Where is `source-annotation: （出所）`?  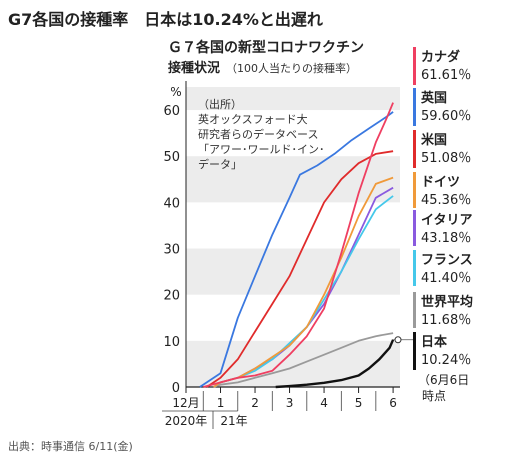 source-annotation: （出所） is located at coordinates (220, 104).